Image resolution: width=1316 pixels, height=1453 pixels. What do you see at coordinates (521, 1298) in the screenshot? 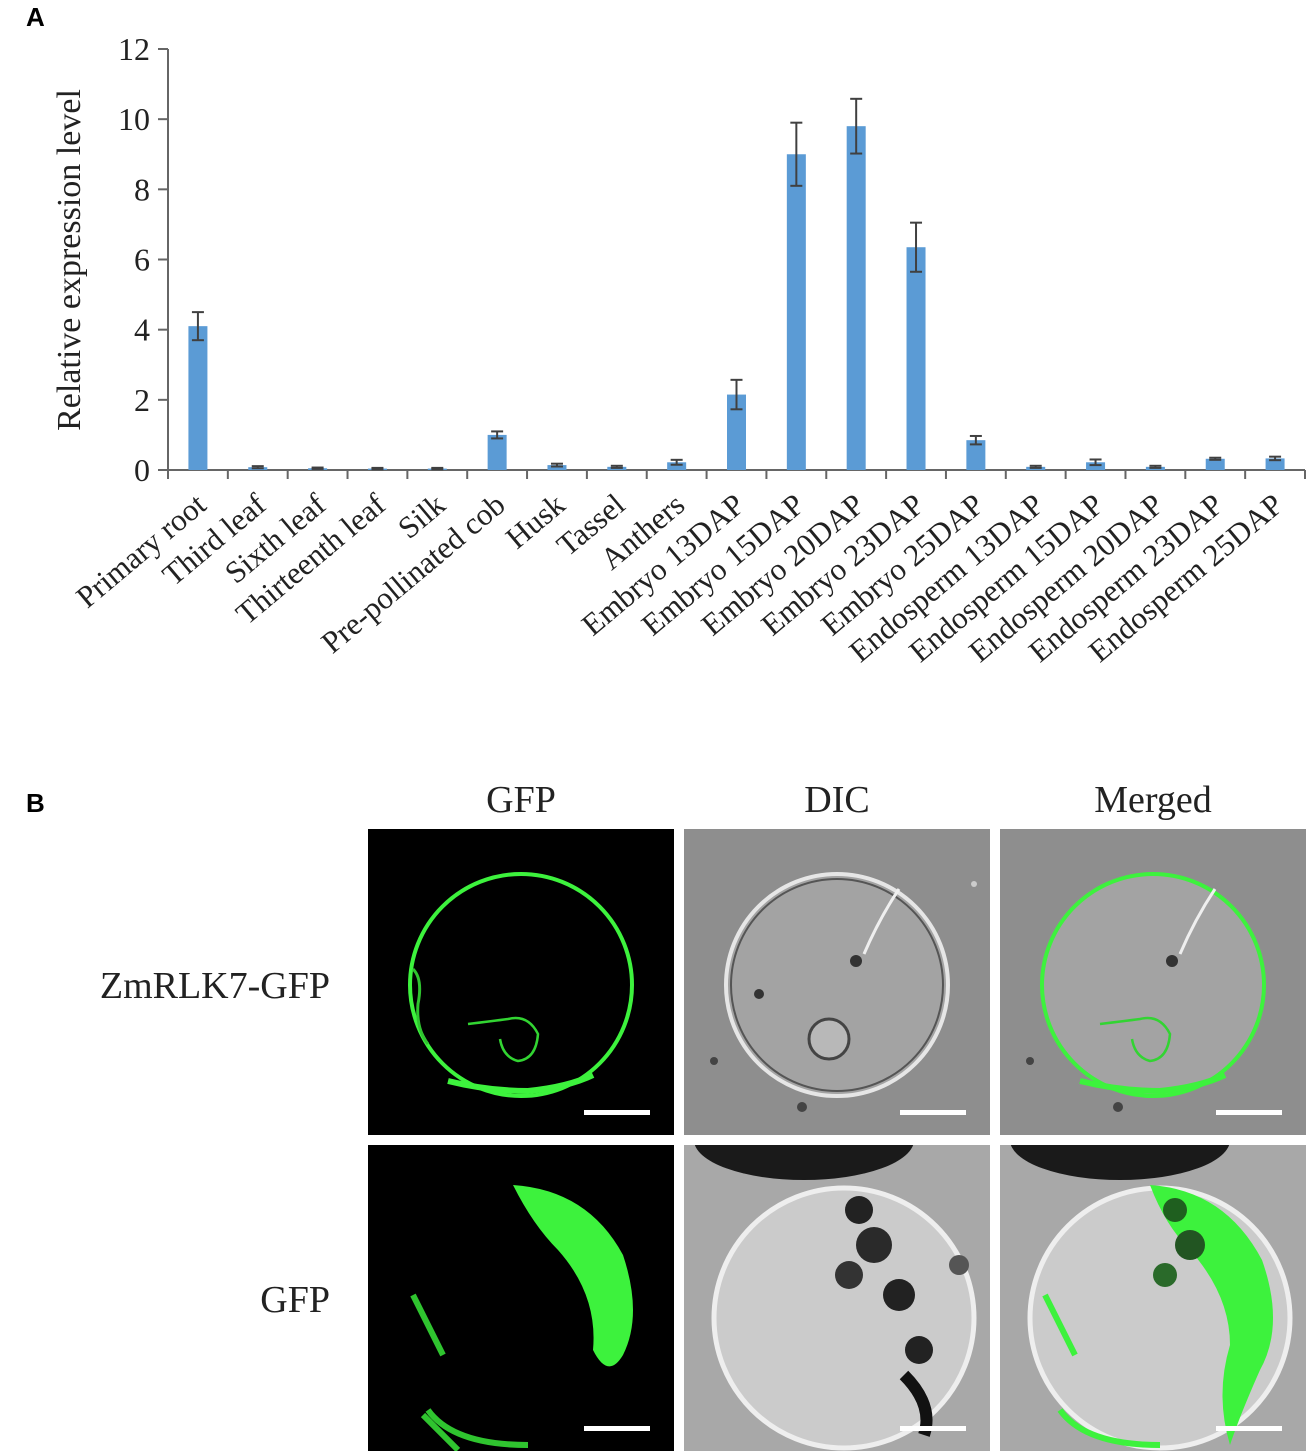
I see `micrograph-gfp-fluorescence` at bounding box center [521, 1298].